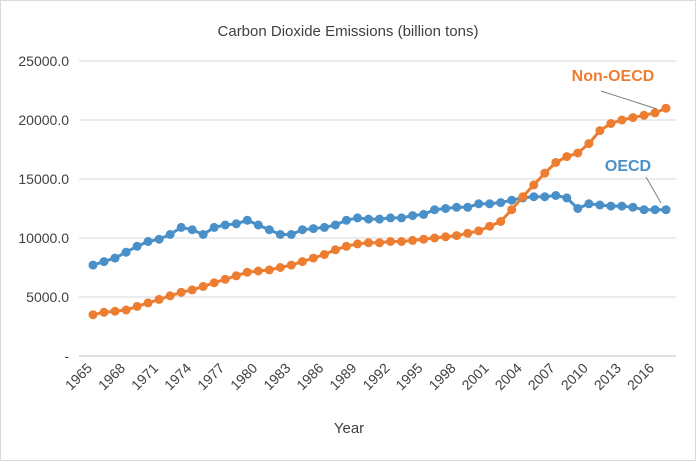  What do you see at coordinates (640, 376) in the screenshot?
I see `x-tick-label: 2016` at bounding box center [640, 376].